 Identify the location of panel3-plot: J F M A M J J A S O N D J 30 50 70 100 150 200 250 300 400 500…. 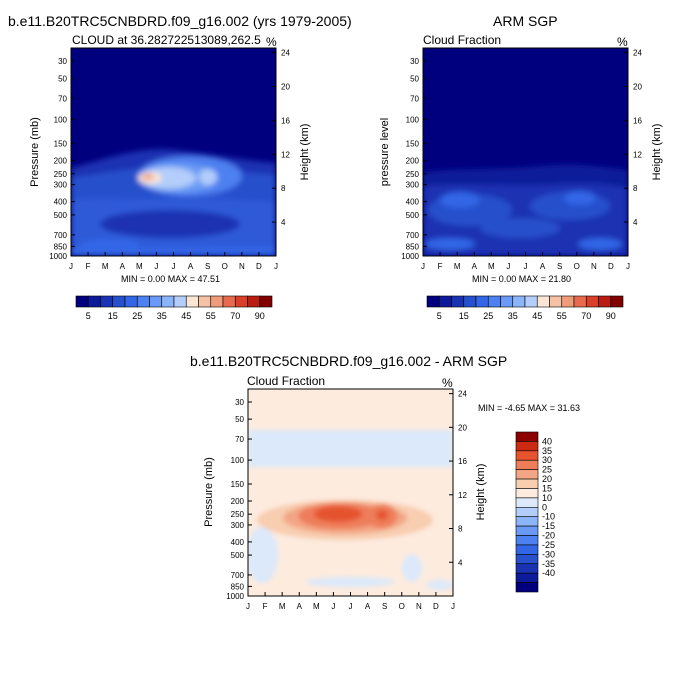
(345, 499).